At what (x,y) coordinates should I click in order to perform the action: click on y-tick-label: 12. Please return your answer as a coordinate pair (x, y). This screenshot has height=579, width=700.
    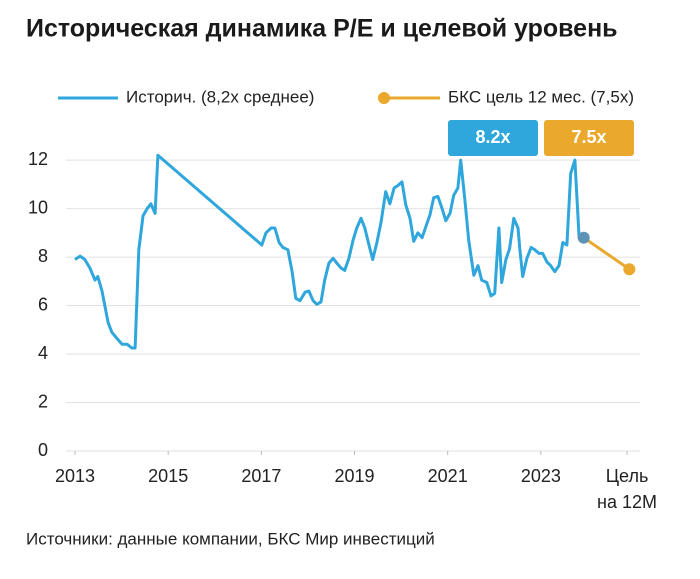
    Looking at the image, I should click on (38, 159).